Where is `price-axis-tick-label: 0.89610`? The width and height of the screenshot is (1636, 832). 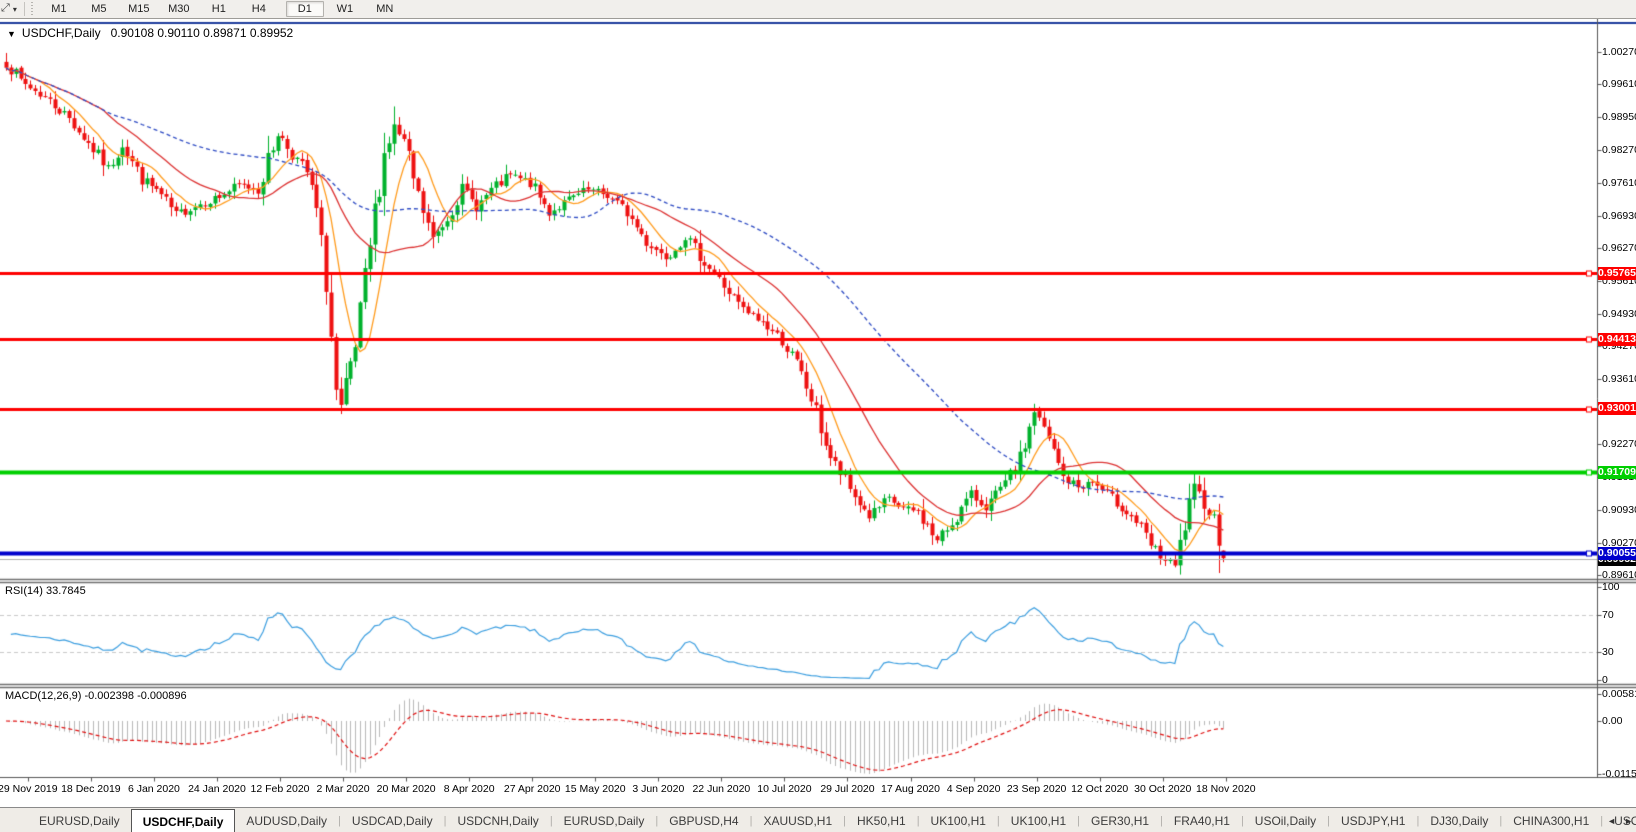 price-axis-tick-label: 0.89610 is located at coordinates (1619, 575).